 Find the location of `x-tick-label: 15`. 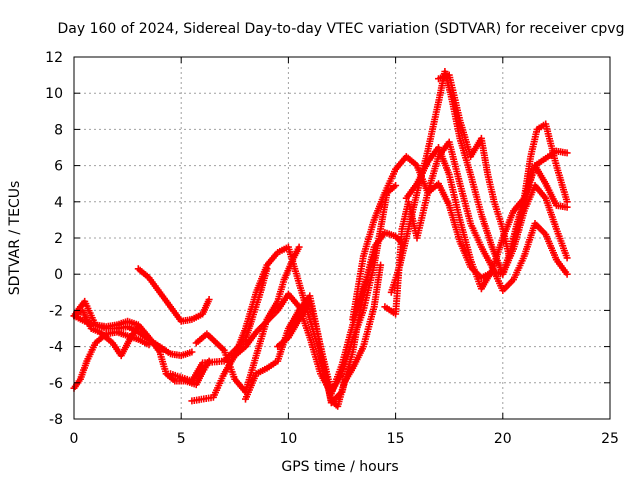

x-tick-label: 15 is located at coordinates (396, 439).